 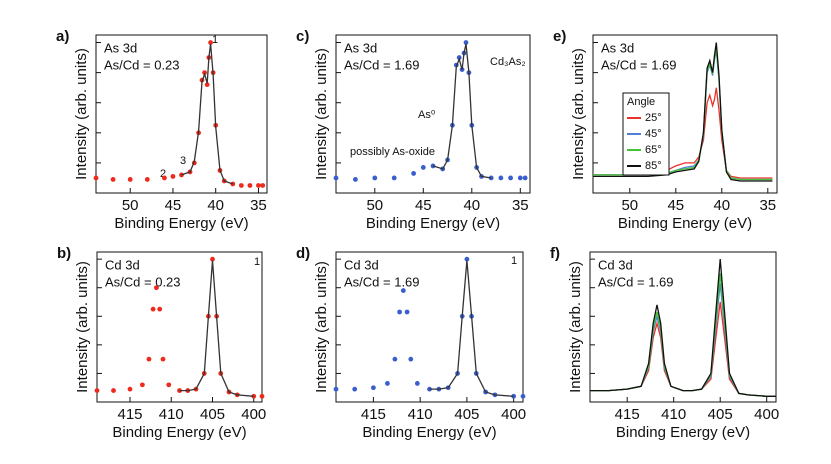 I want to click on legend-label: 45°, so click(x=653, y=134).